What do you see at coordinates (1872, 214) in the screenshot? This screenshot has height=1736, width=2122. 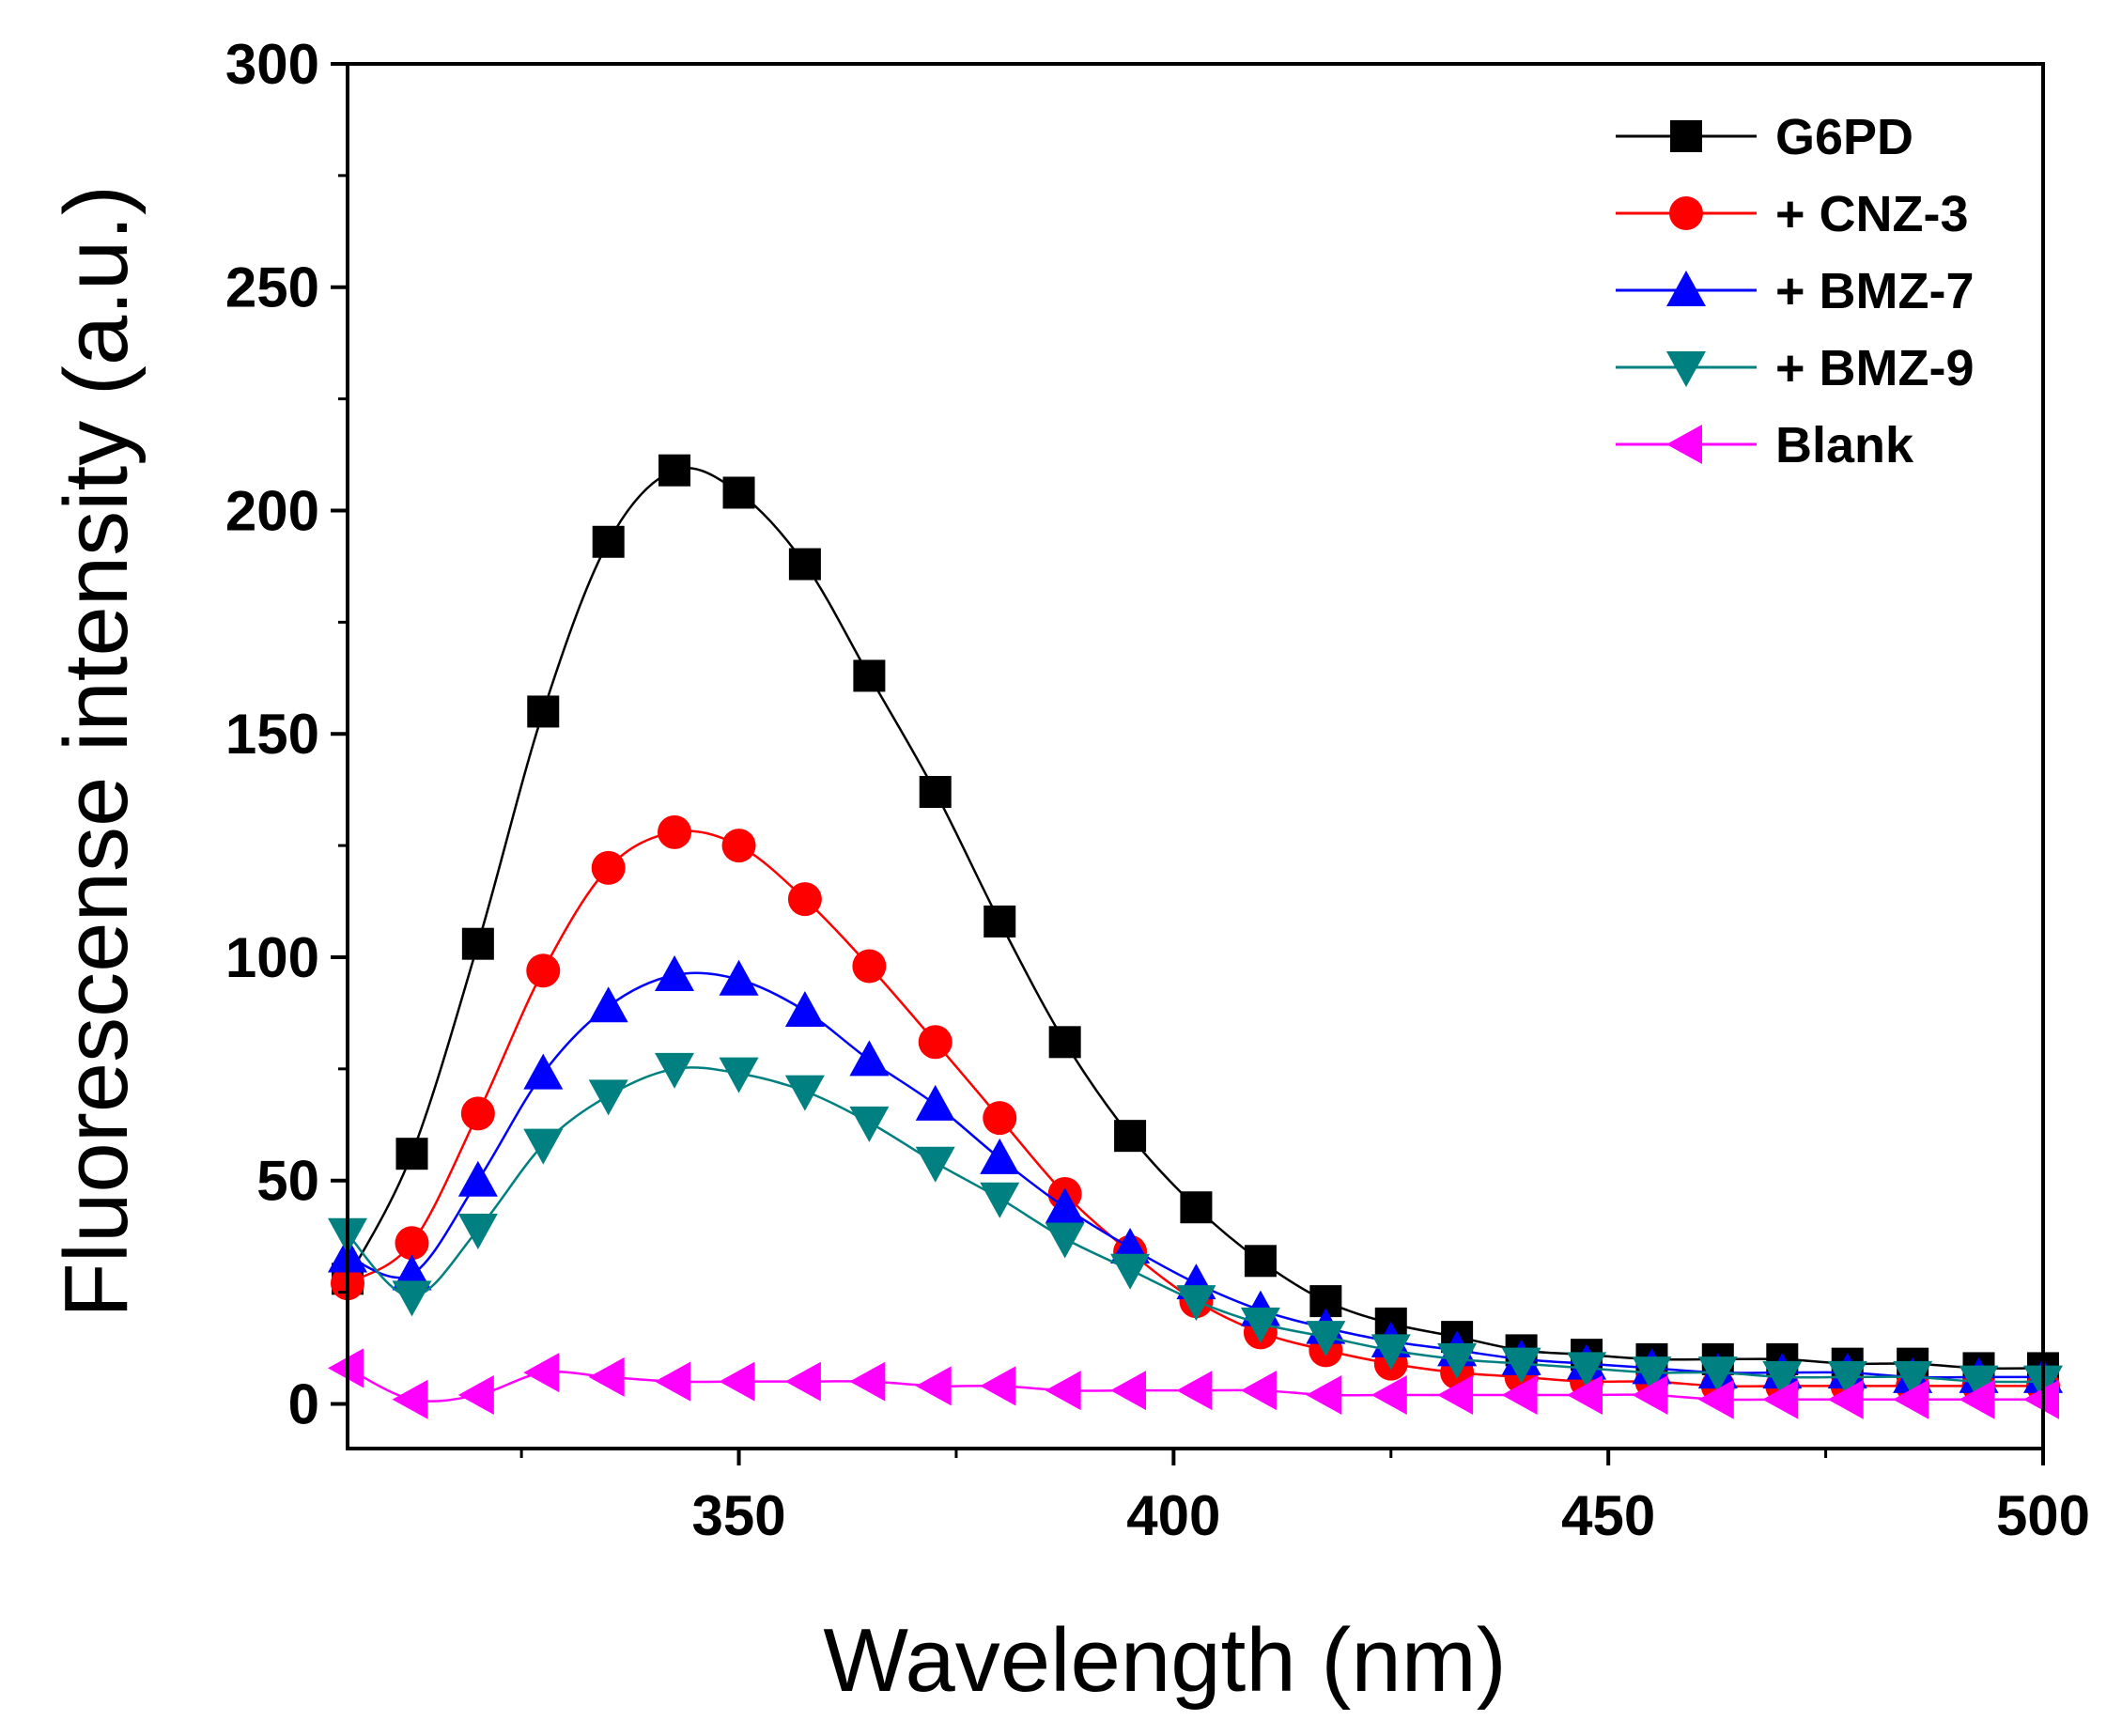 I see `legend-label: + CNZ-3` at bounding box center [1872, 214].